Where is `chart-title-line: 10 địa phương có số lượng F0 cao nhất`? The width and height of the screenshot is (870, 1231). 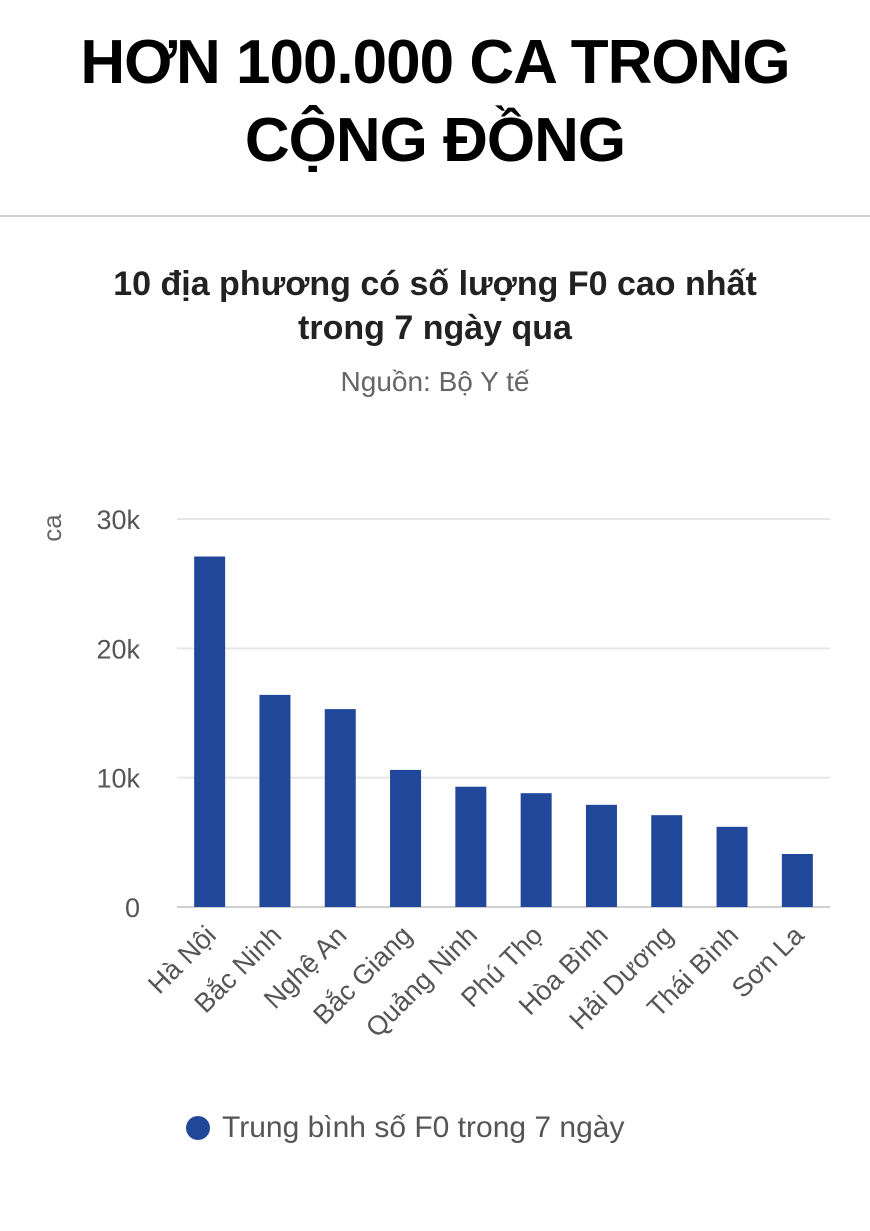
chart-title-line: 10 địa phương có số lượng F0 cao nhất is located at coordinates (435, 284).